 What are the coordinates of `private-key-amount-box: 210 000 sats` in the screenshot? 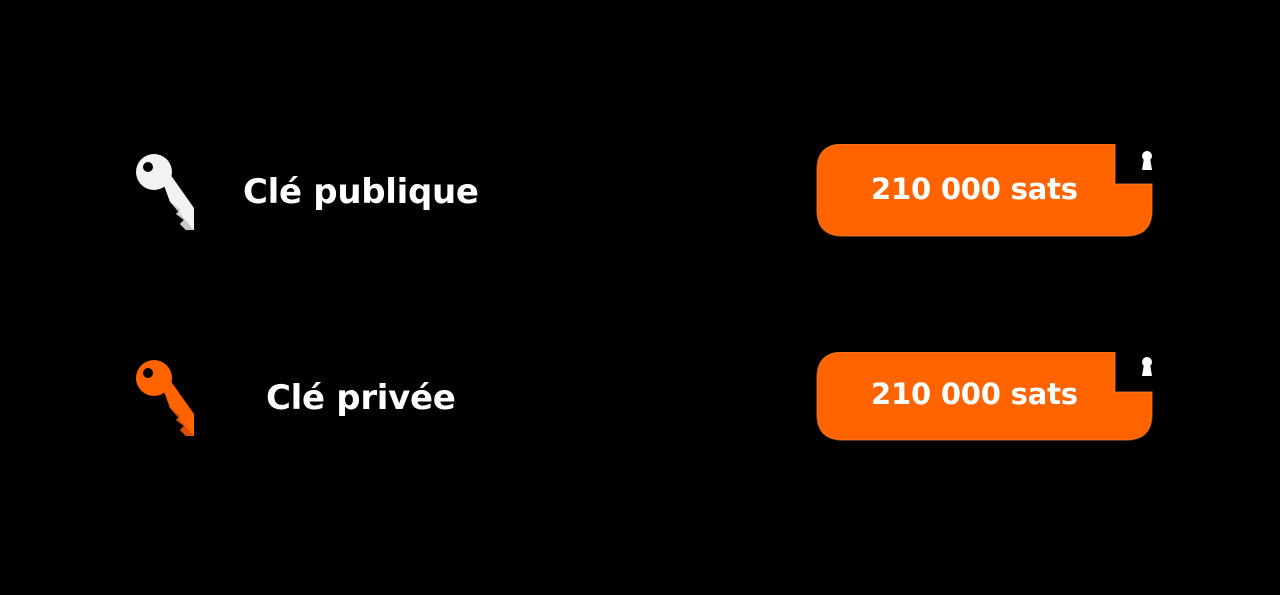 It's located at (985, 400).